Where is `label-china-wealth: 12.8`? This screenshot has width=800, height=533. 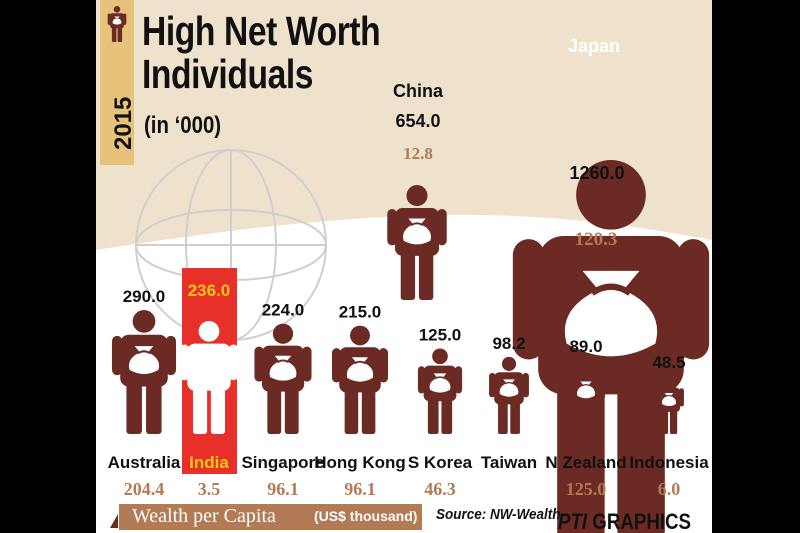
label-china-wealth: 12.8 is located at coordinates (418, 153).